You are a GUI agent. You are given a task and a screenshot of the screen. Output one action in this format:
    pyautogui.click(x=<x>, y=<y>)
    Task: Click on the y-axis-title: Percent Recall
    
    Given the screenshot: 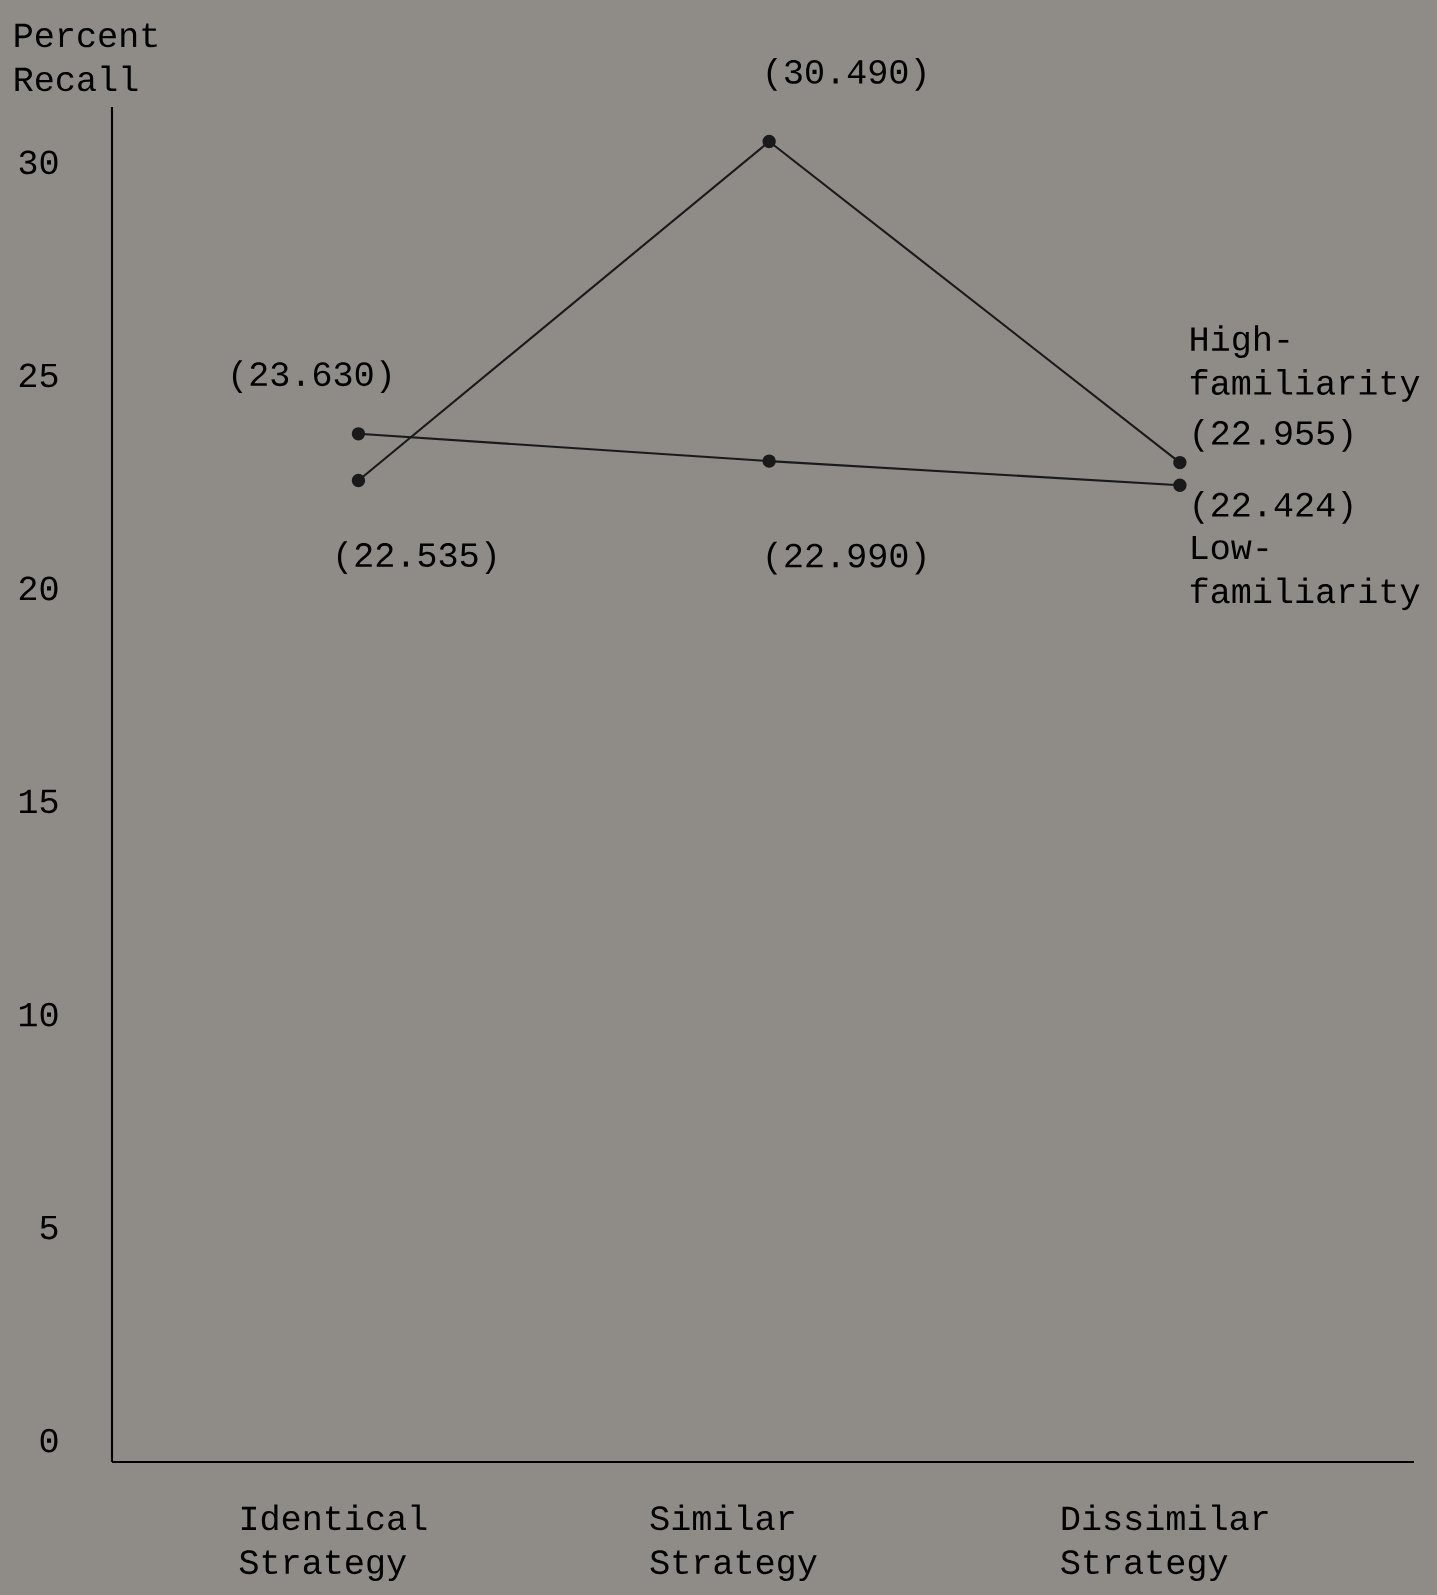 What is the action you would take?
    pyautogui.click(x=86, y=57)
    